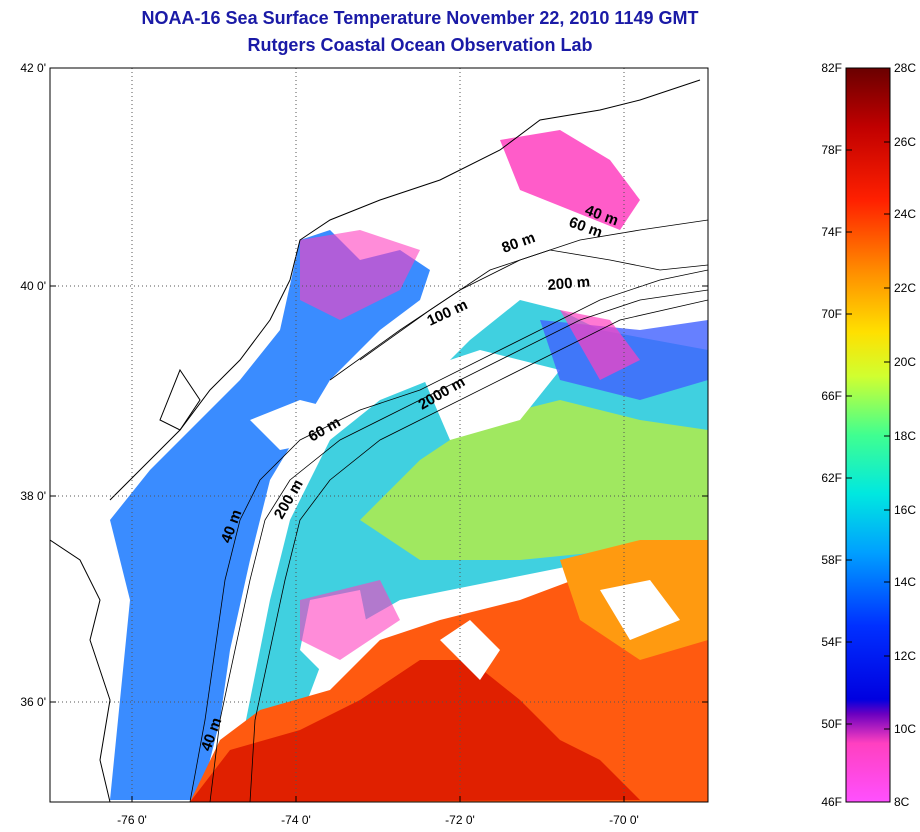 This screenshot has width=920, height=832. I want to click on colorbar-c-label: 8C, so click(902, 802).